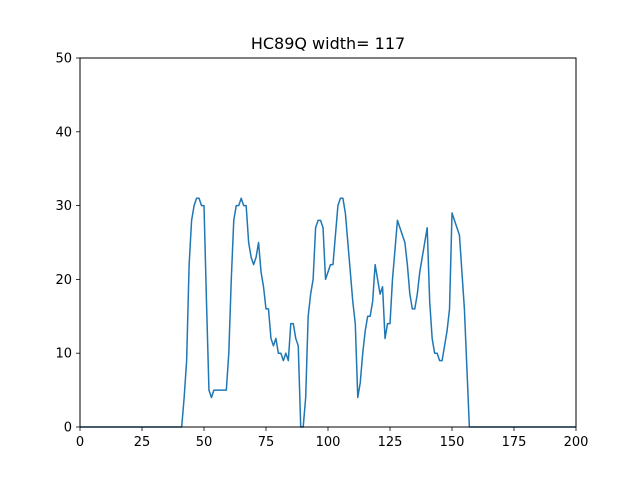 The height and width of the screenshot is (480, 640). Describe the element at coordinates (80, 442) in the screenshot. I see `x-tick-label: 0` at that location.